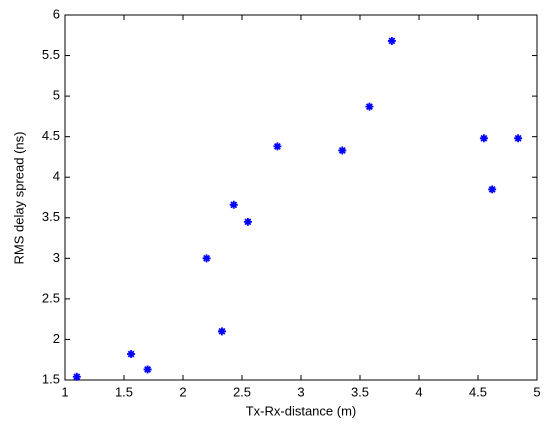 This screenshot has height=429, width=550. What do you see at coordinates (536, 391) in the screenshot?
I see `x-tick-label: 5` at bounding box center [536, 391].